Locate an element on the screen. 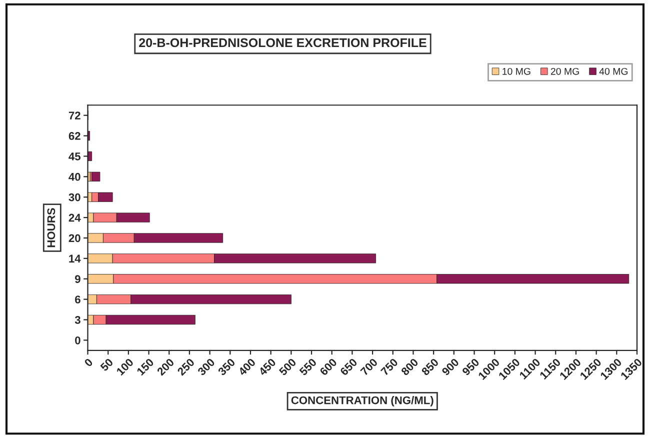  x-tick-label: 900 is located at coordinates (450, 367).